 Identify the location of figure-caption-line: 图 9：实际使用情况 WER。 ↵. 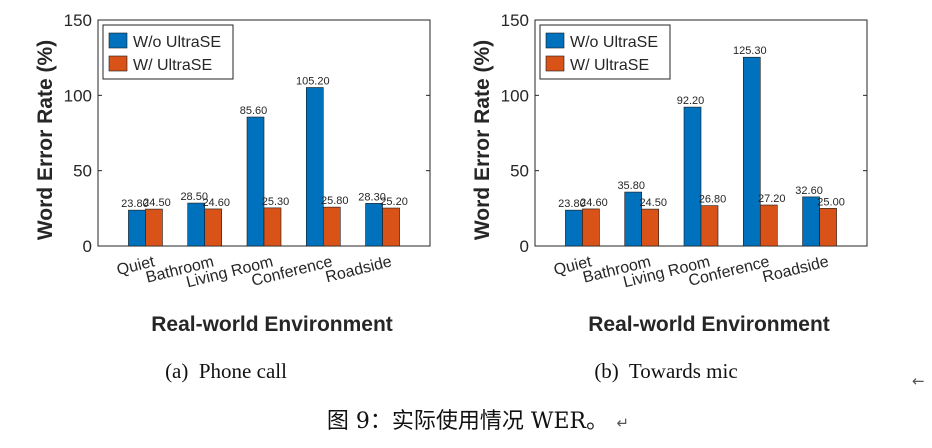
(478, 421).